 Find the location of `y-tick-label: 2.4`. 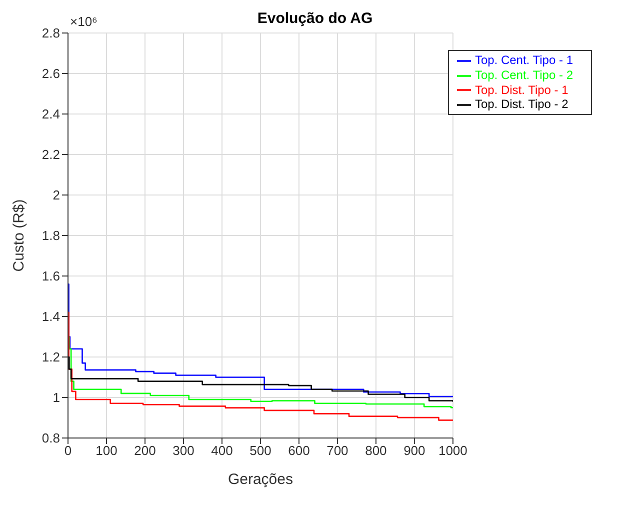

y-tick-label: 2.4 is located at coordinates (51, 114).